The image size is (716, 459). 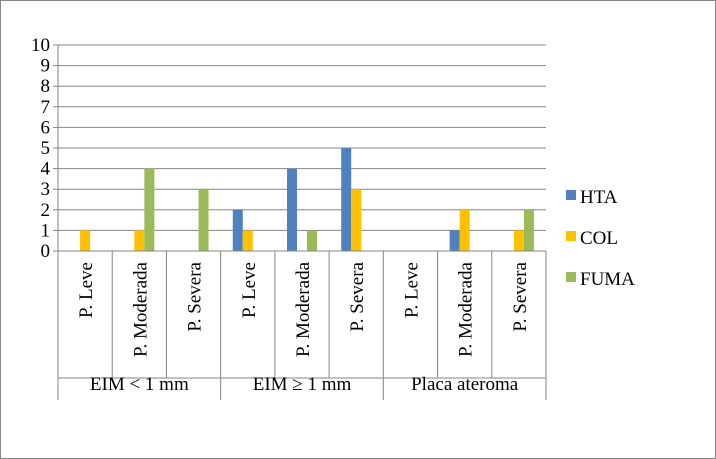 I want to click on legend-label-hta: HTA, so click(x=599, y=197).